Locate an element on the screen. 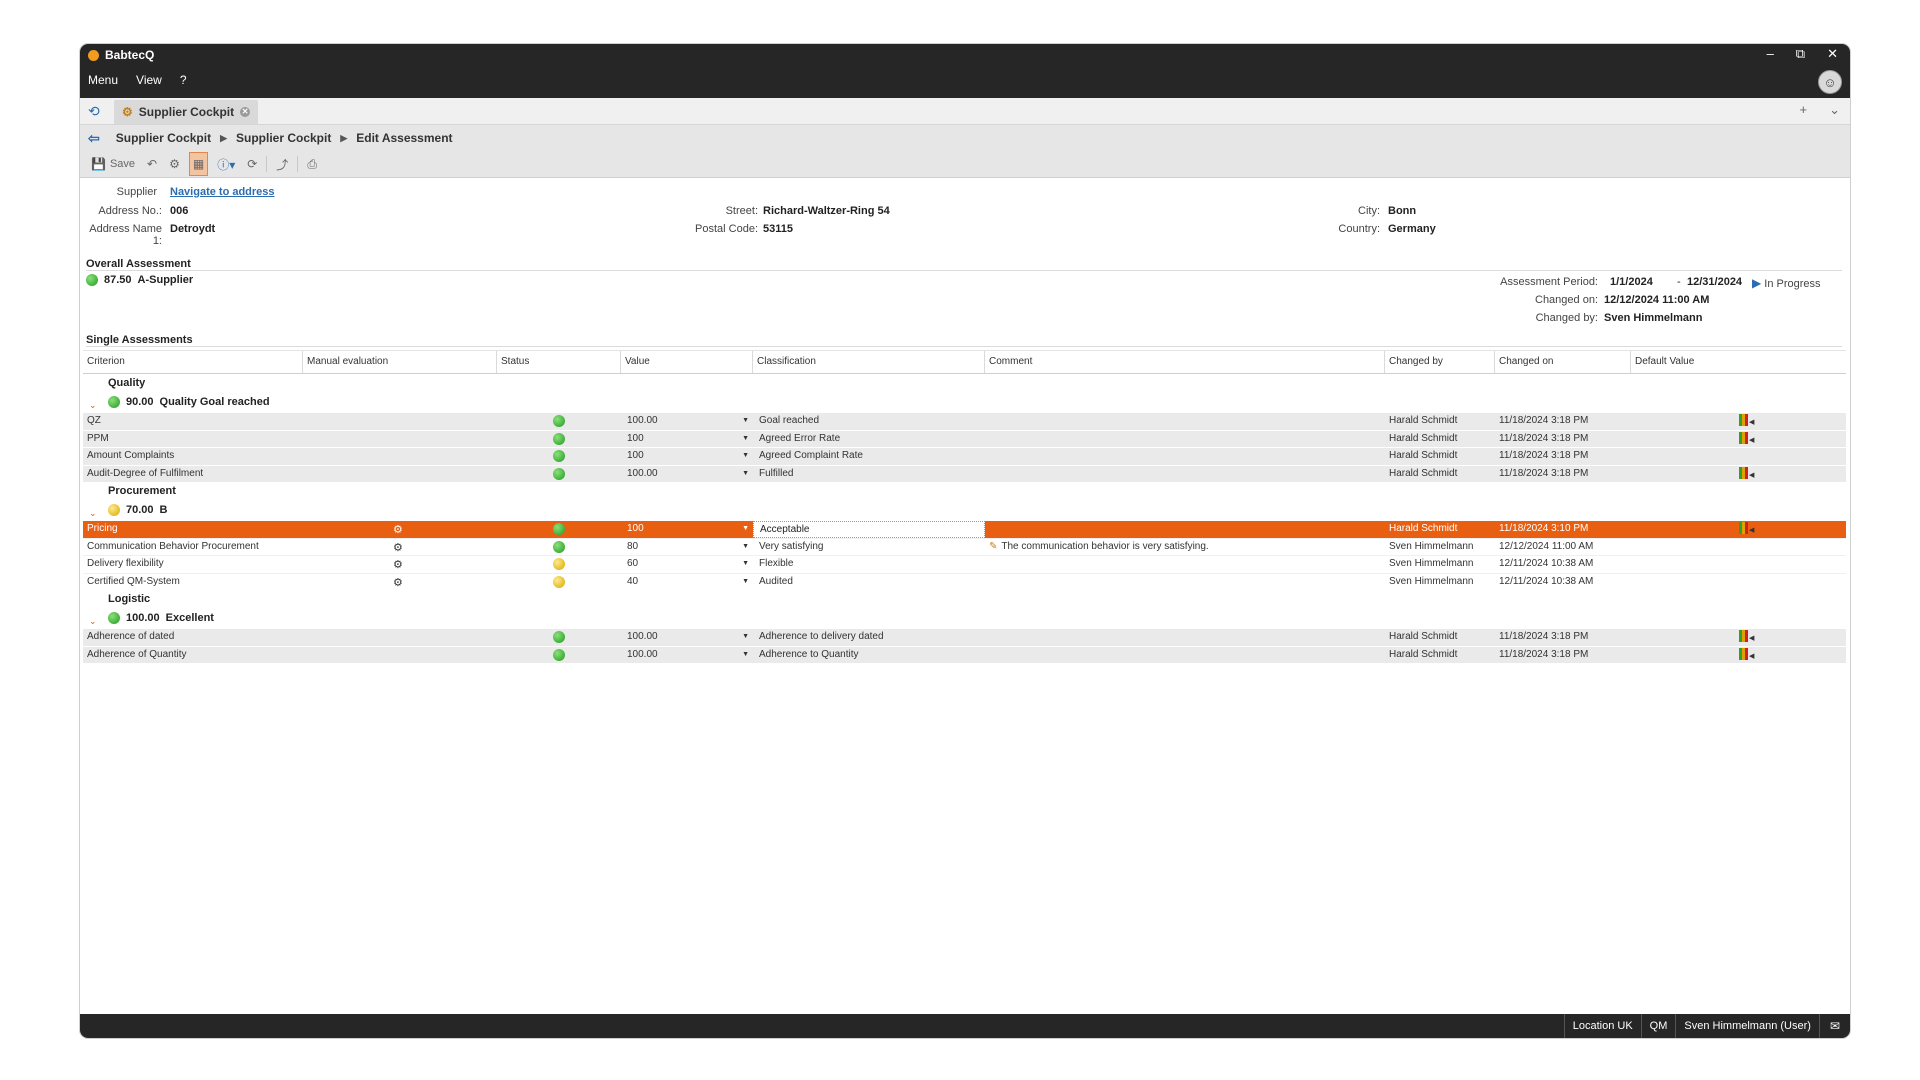 The width and height of the screenshot is (1920, 1080). value-cell: 80 ▼ is located at coordinates (687, 547).